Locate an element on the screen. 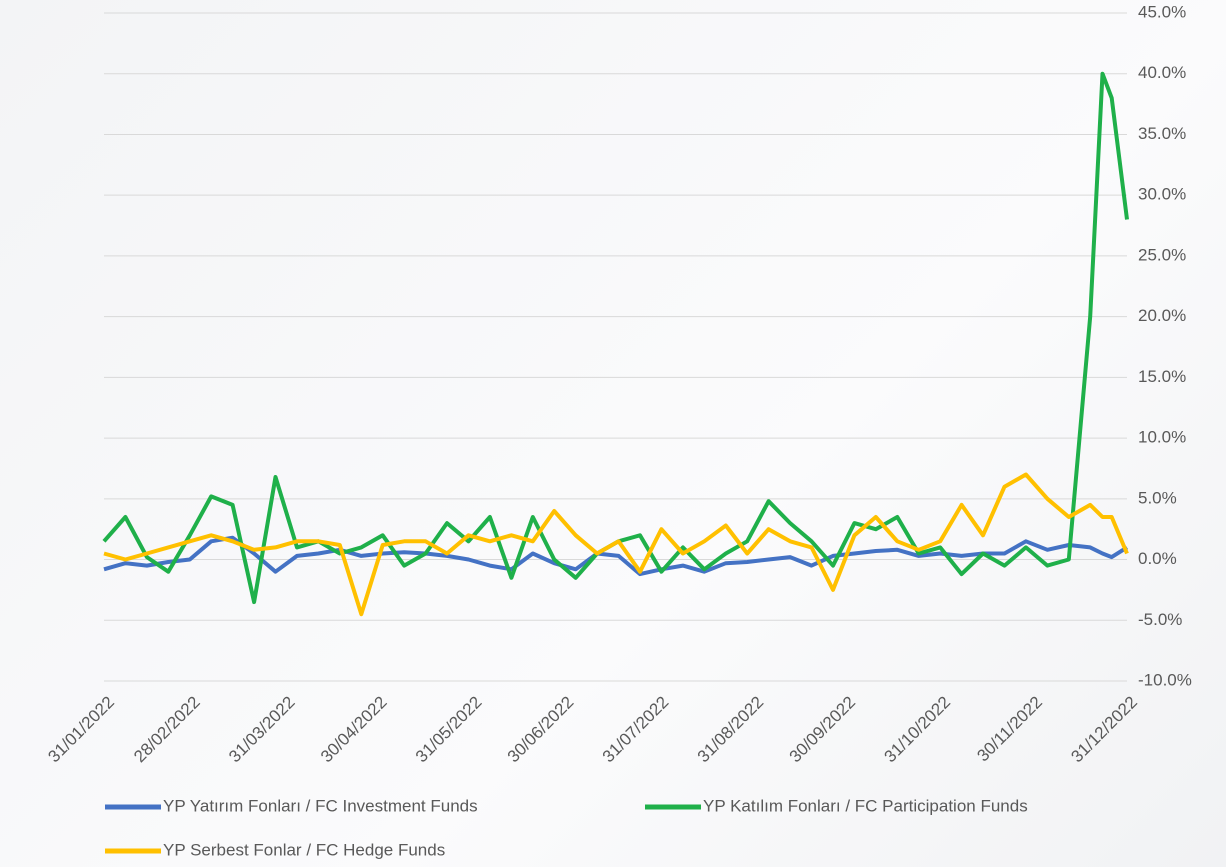  x-tick-label: 31/12/2022 is located at coordinates (1104, 730).